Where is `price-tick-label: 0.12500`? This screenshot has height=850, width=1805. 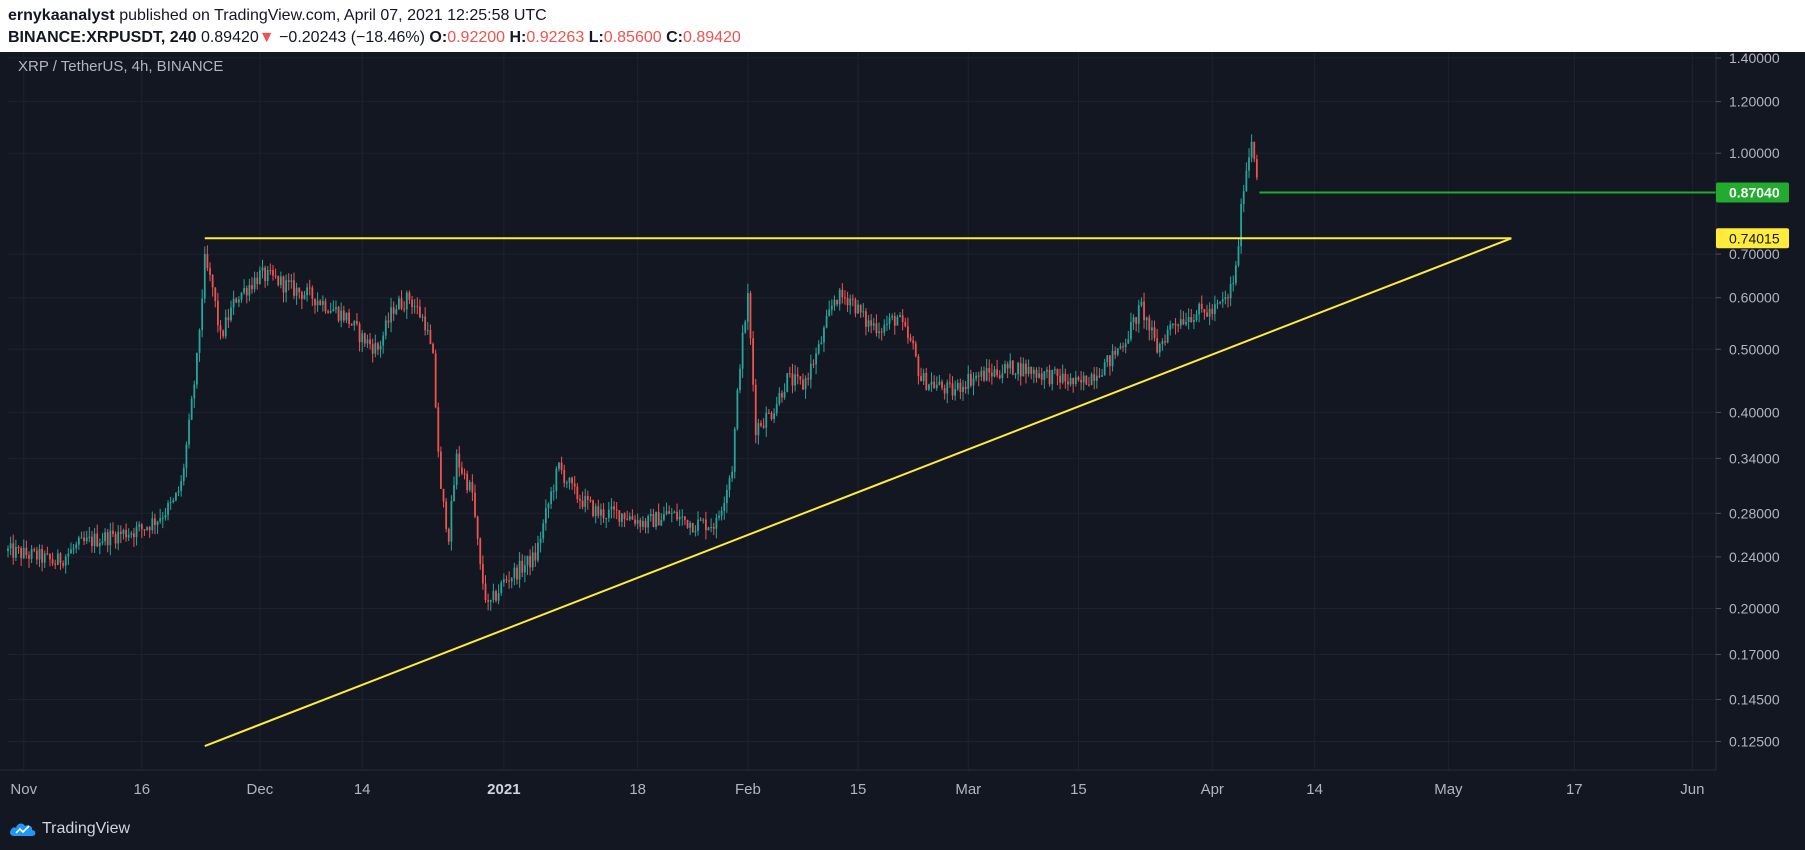
price-tick-label: 0.12500 is located at coordinates (1754, 741).